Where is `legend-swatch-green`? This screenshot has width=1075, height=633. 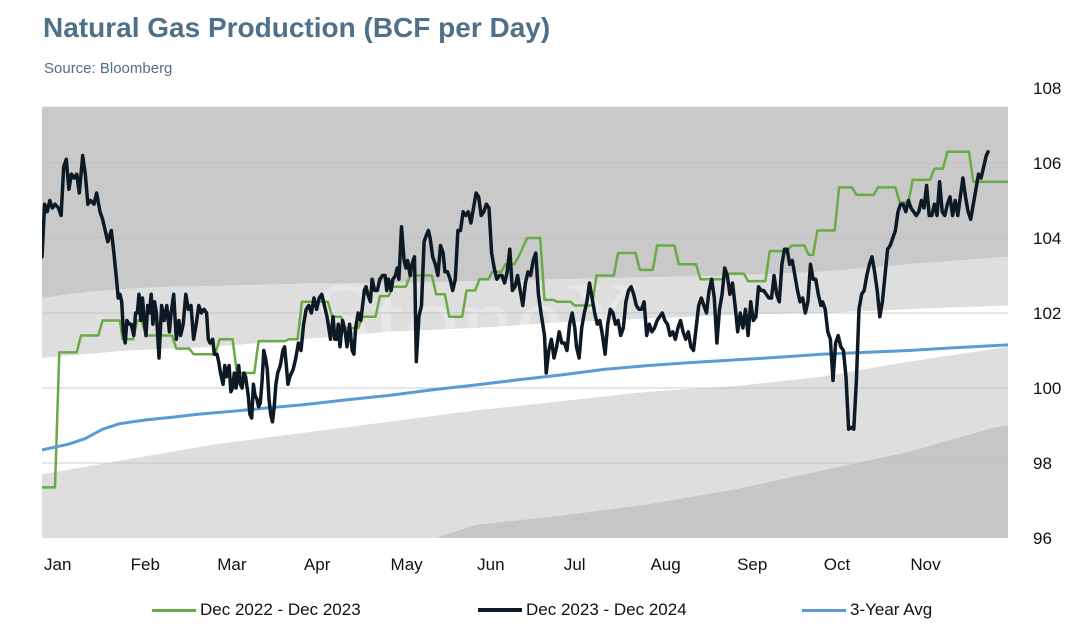 legend-swatch-green is located at coordinates (174, 610).